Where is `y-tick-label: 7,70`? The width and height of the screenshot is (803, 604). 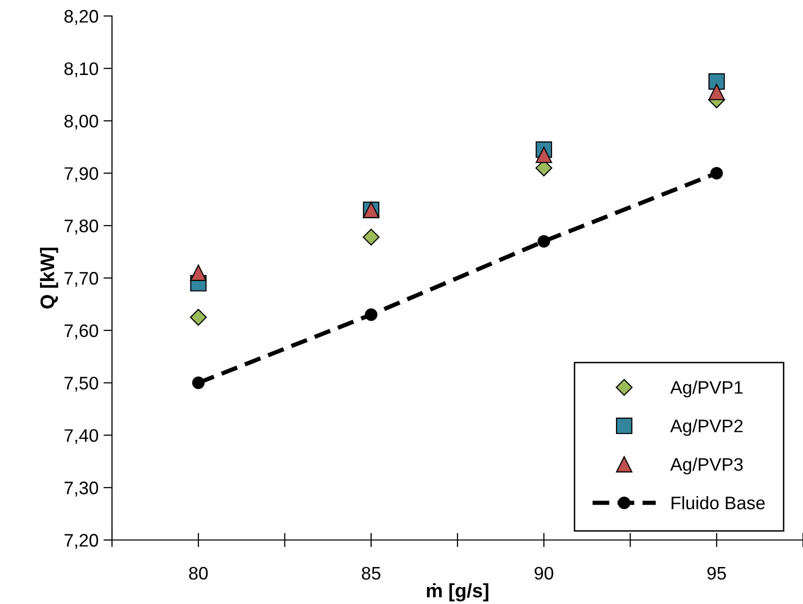 y-tick-label: 7,70 is located at coordinates (81, 279).